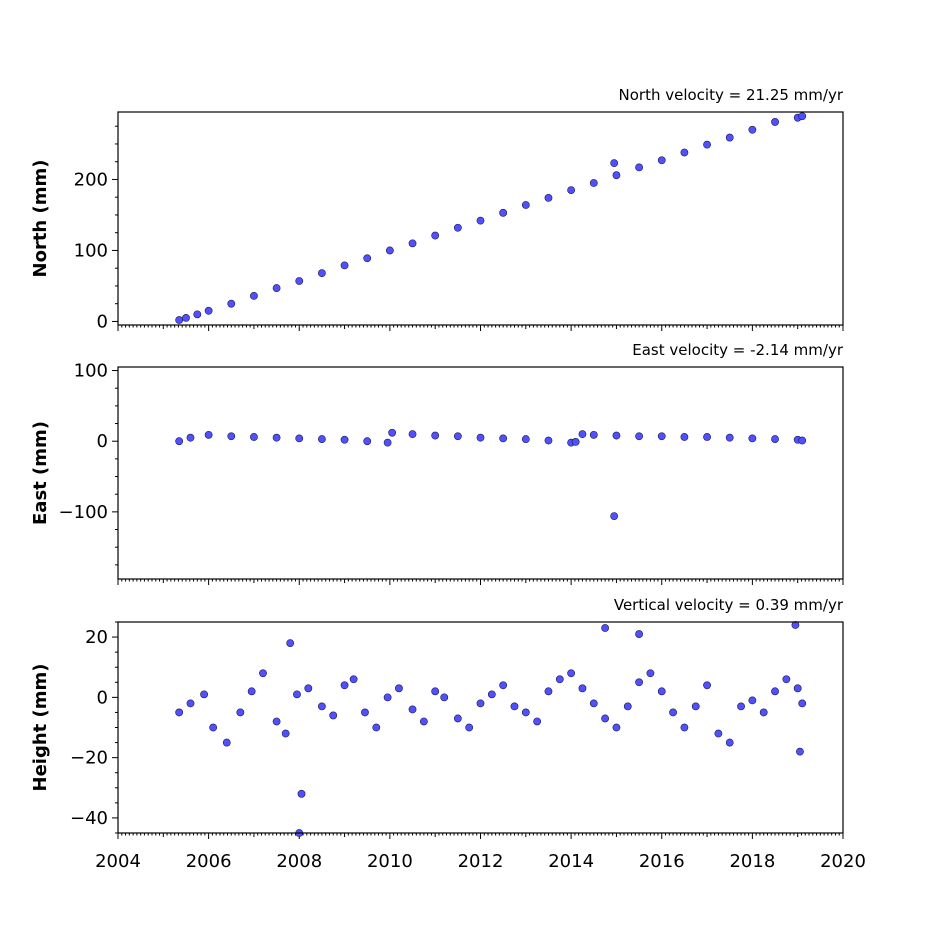 This screenshot has width=937, height=937. What do you see at coordinates (390, 861) in the screenshot?
I see `x-tick-label: 2010` at bounding box center [390, 861].